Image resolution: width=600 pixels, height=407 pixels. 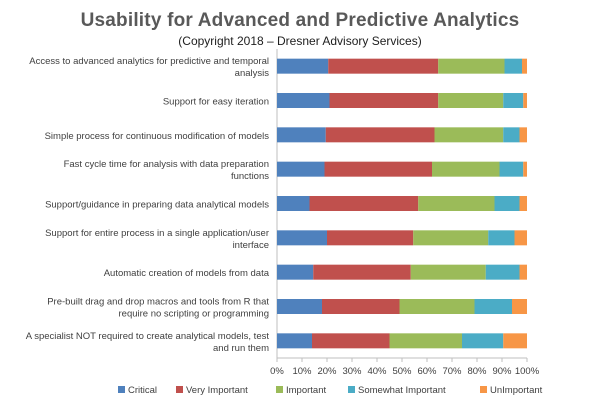 I want to click on legend-label: Important, so click(x=306, y=390).